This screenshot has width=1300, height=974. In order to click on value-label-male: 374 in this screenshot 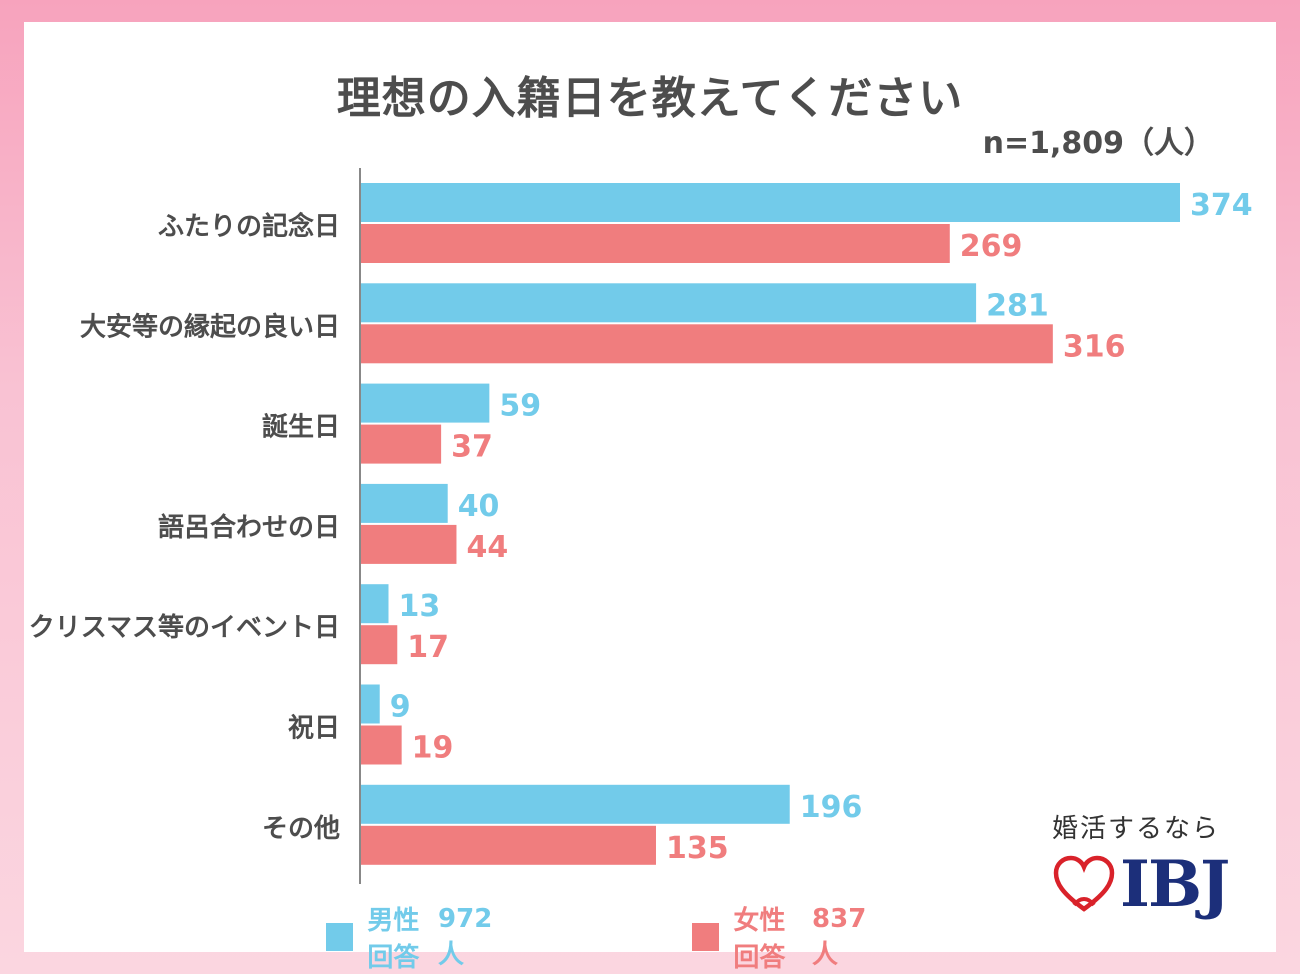, I will do `click(1221, 205)`.